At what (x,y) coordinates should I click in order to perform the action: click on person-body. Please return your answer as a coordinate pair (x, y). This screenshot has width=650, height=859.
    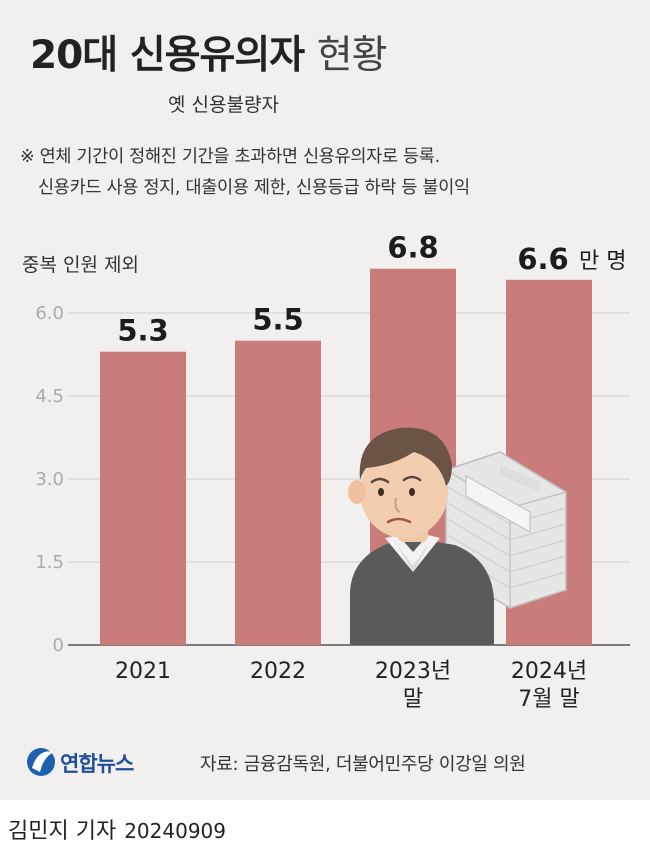
    Looking at the image, I should click on (422, 591).